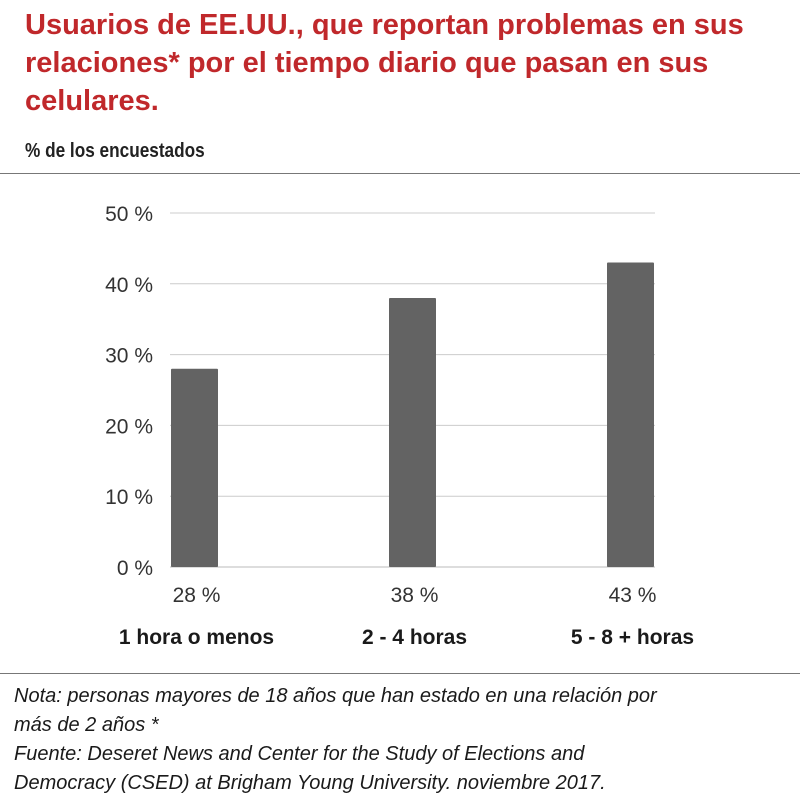  I want to click on y-tick-label: 10 %, so click(129, 497).